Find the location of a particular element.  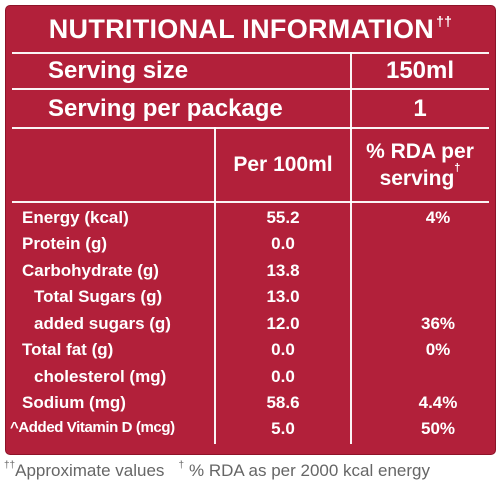

title-text: NUTRITIONAL INFORMATION is located at coordinates (241, 28).